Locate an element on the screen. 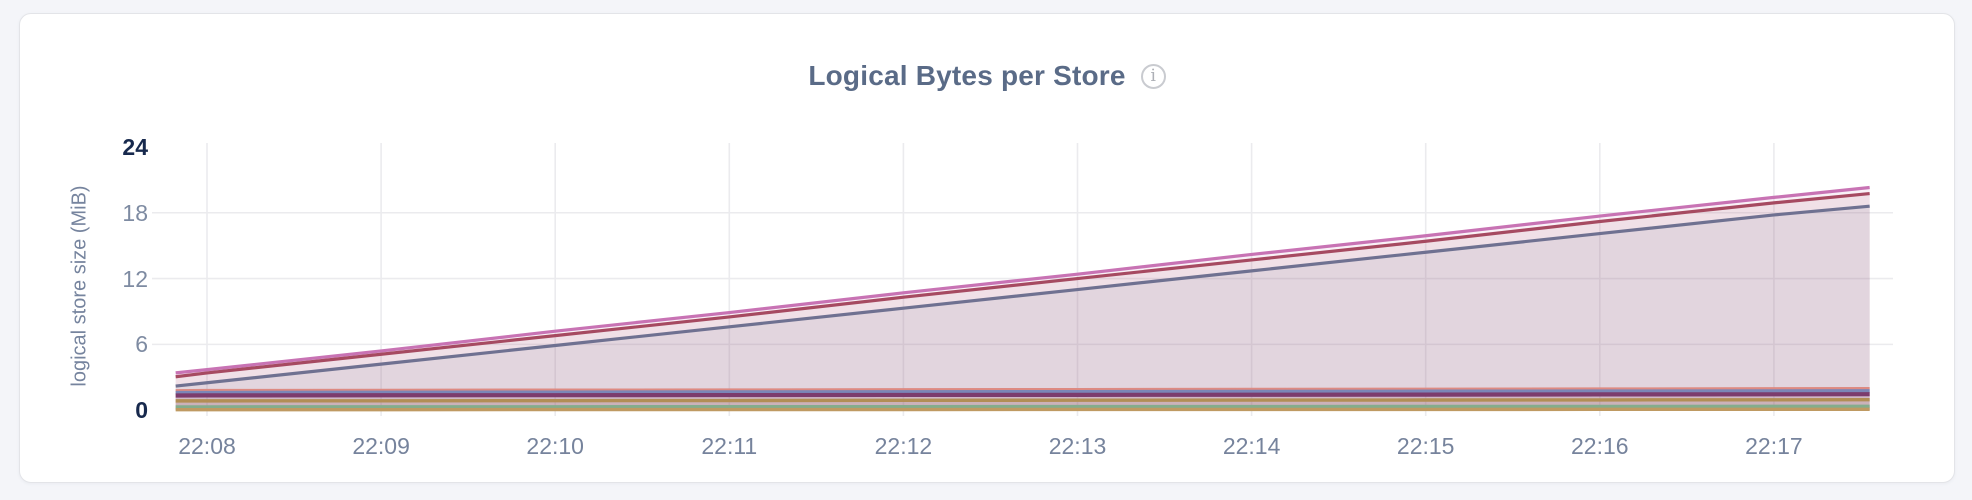 The image size is (1972, 500). y-tick-label: 6 is located at coordinates (141, 344).